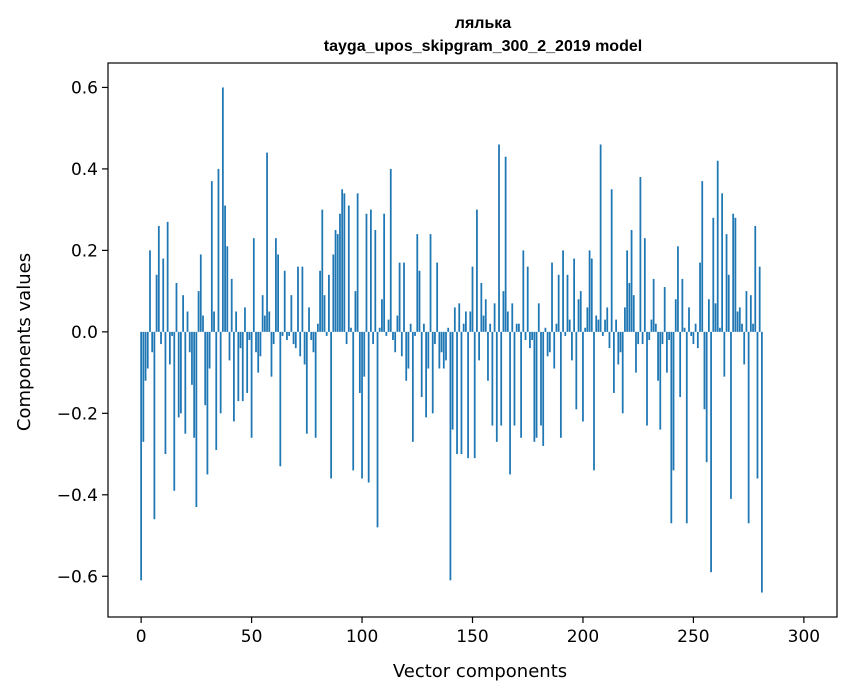  Describe the element at coordinates (693, 637) in the screenshot. I see `x-tick-label: 250` at that location.